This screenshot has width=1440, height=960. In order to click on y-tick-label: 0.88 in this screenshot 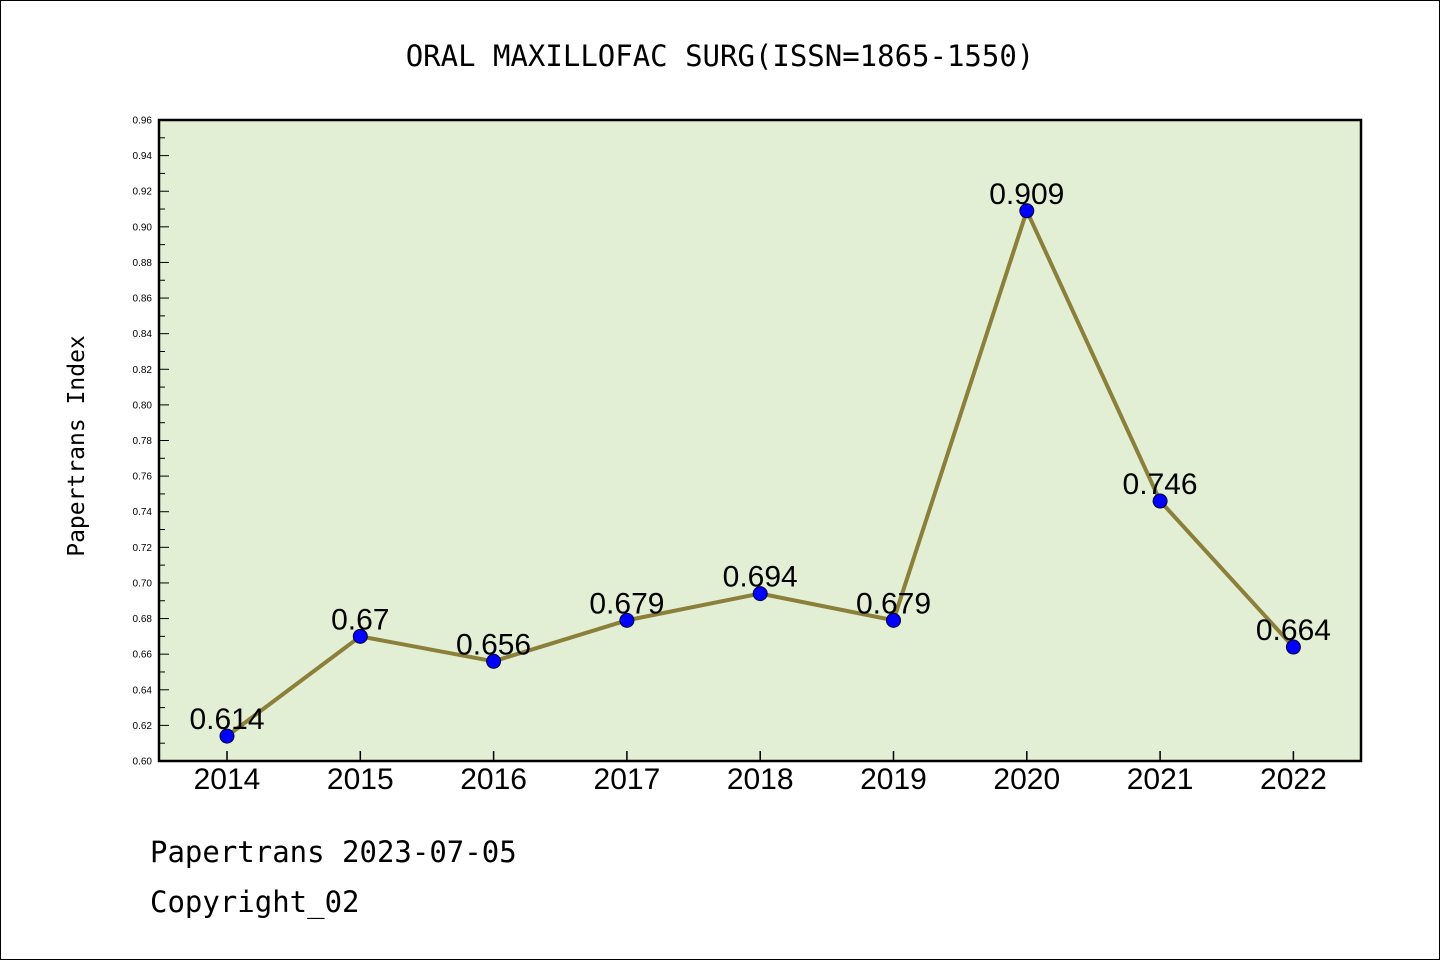, I will do `click(143, 263)`.